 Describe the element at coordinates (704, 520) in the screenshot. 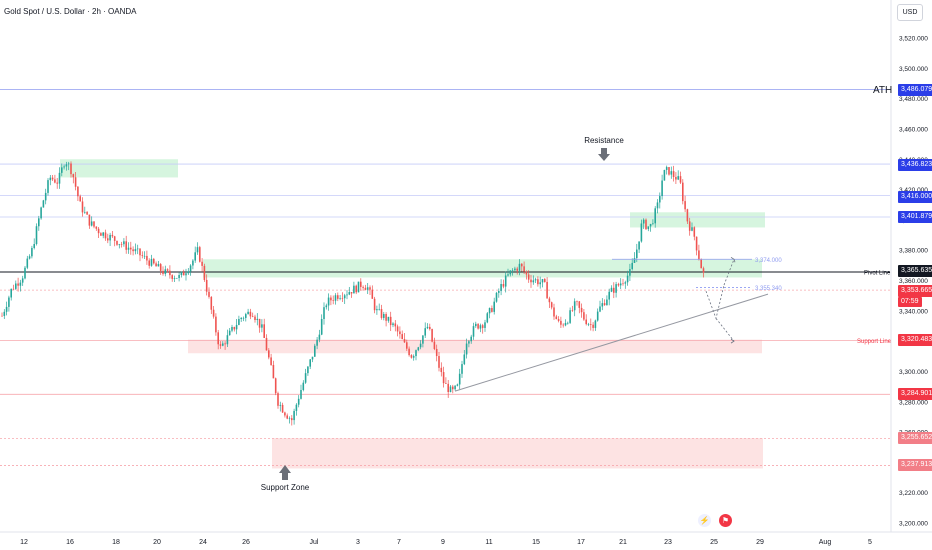

I see `lightning-icon: ⚡` at that location.